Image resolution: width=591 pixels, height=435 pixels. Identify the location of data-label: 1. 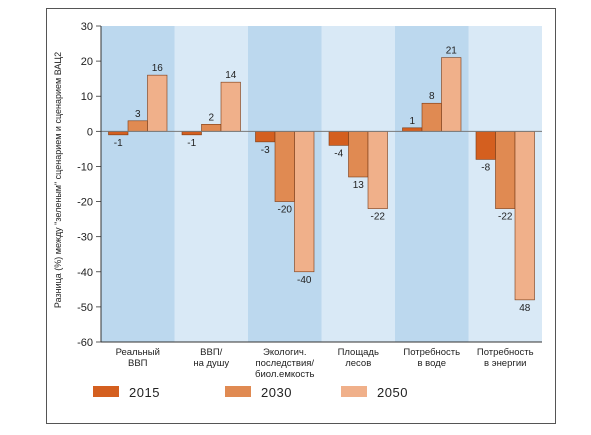
(412, 121).